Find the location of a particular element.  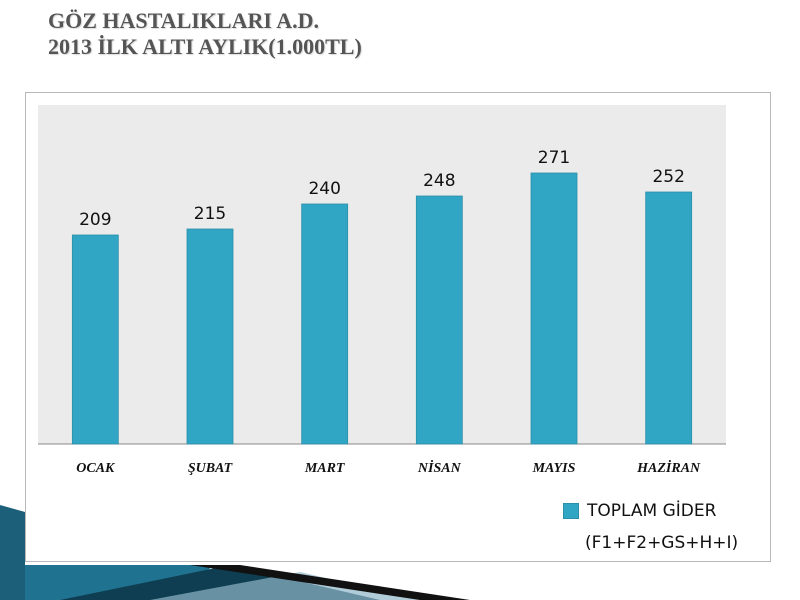

x-tick-label: NİSAN is located at coordinates (439, 467).